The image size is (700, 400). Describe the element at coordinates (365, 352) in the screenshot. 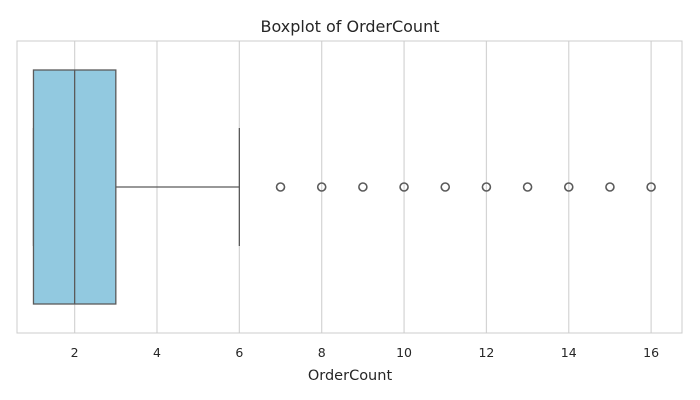

I see `x-tick-labels: 2 4 6 8 10 12 14 16` at that location.